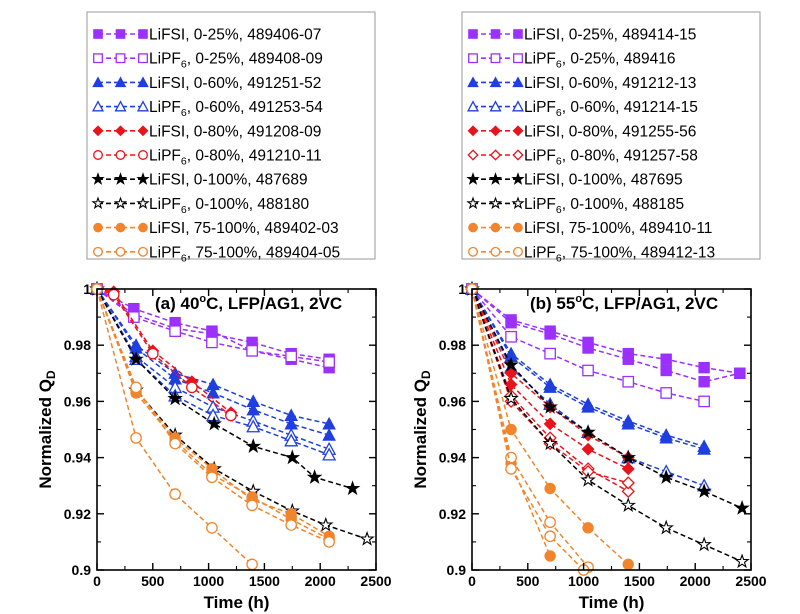  Describe the element at coordinates (248, 303) in the screenshot. I see `panel-title: (a) 40oC, LFP/AG1, 2VC` at that location.